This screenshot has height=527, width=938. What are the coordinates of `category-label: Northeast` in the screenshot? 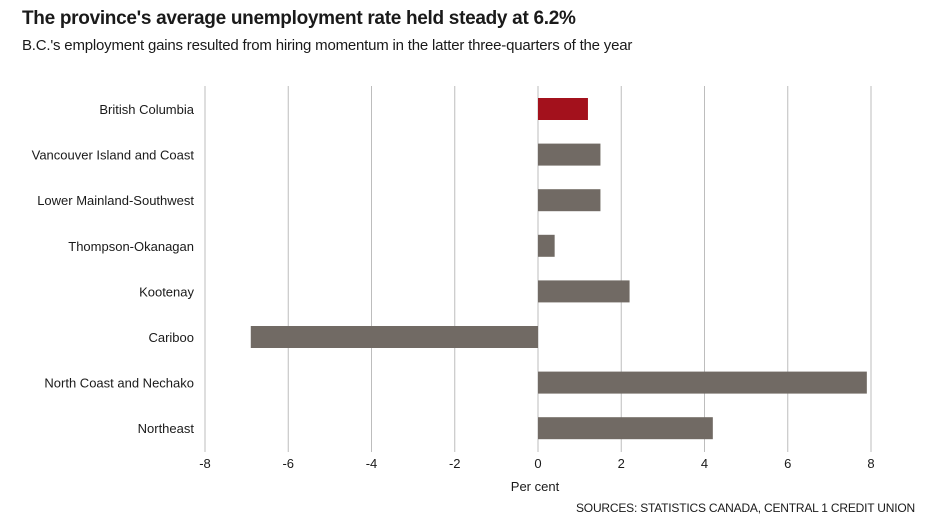 It's located at (166, 428).